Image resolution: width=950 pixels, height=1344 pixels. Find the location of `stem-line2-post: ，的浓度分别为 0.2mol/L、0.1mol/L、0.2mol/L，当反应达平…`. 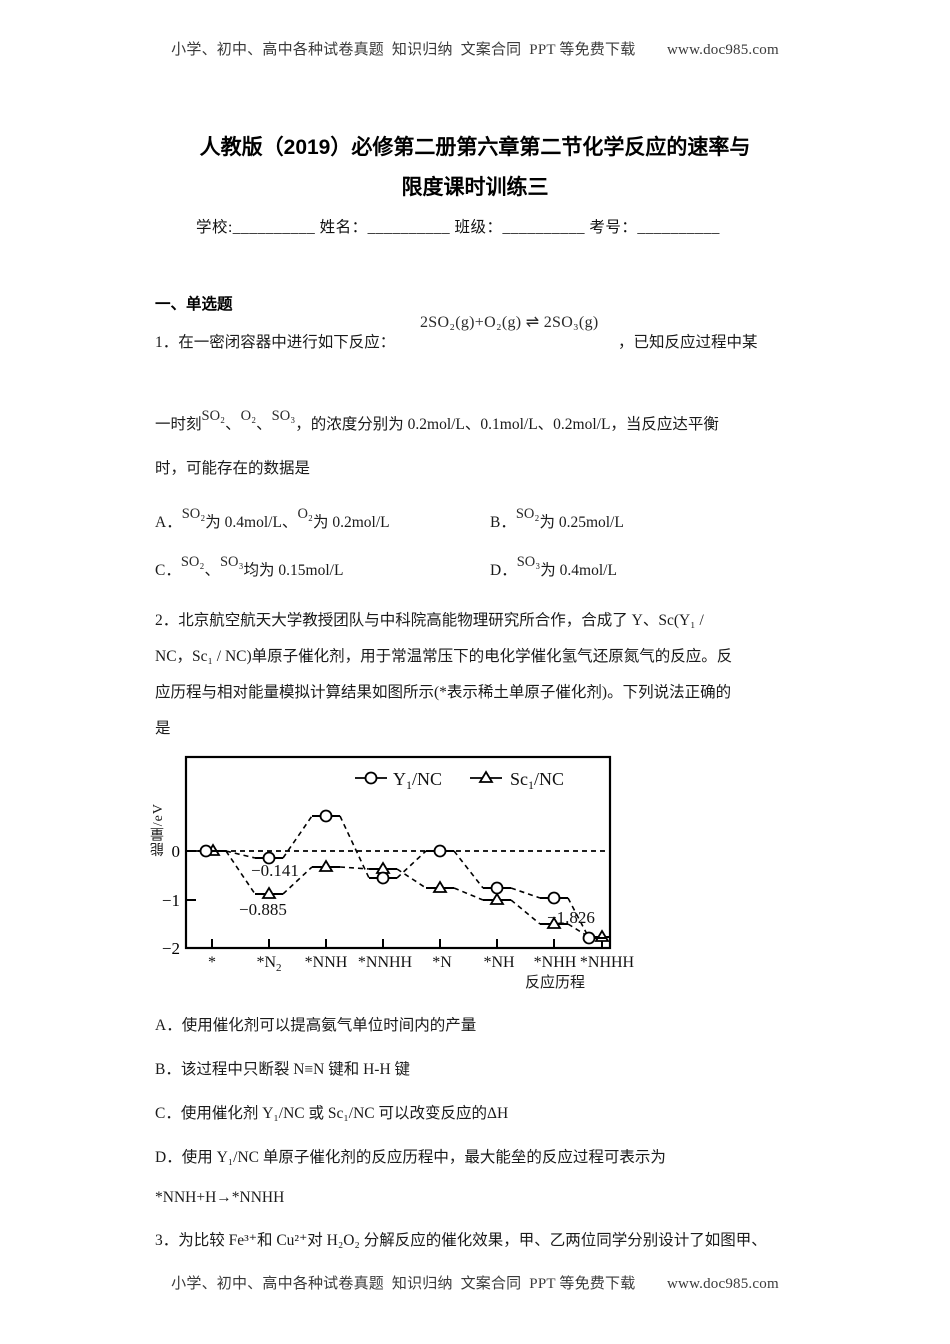

stem-line2-post: ，的浓度分别为 0.2mol/L、0.1mol/L、0.2mol/L，当反应达平… is located at coordinates (507, 424).